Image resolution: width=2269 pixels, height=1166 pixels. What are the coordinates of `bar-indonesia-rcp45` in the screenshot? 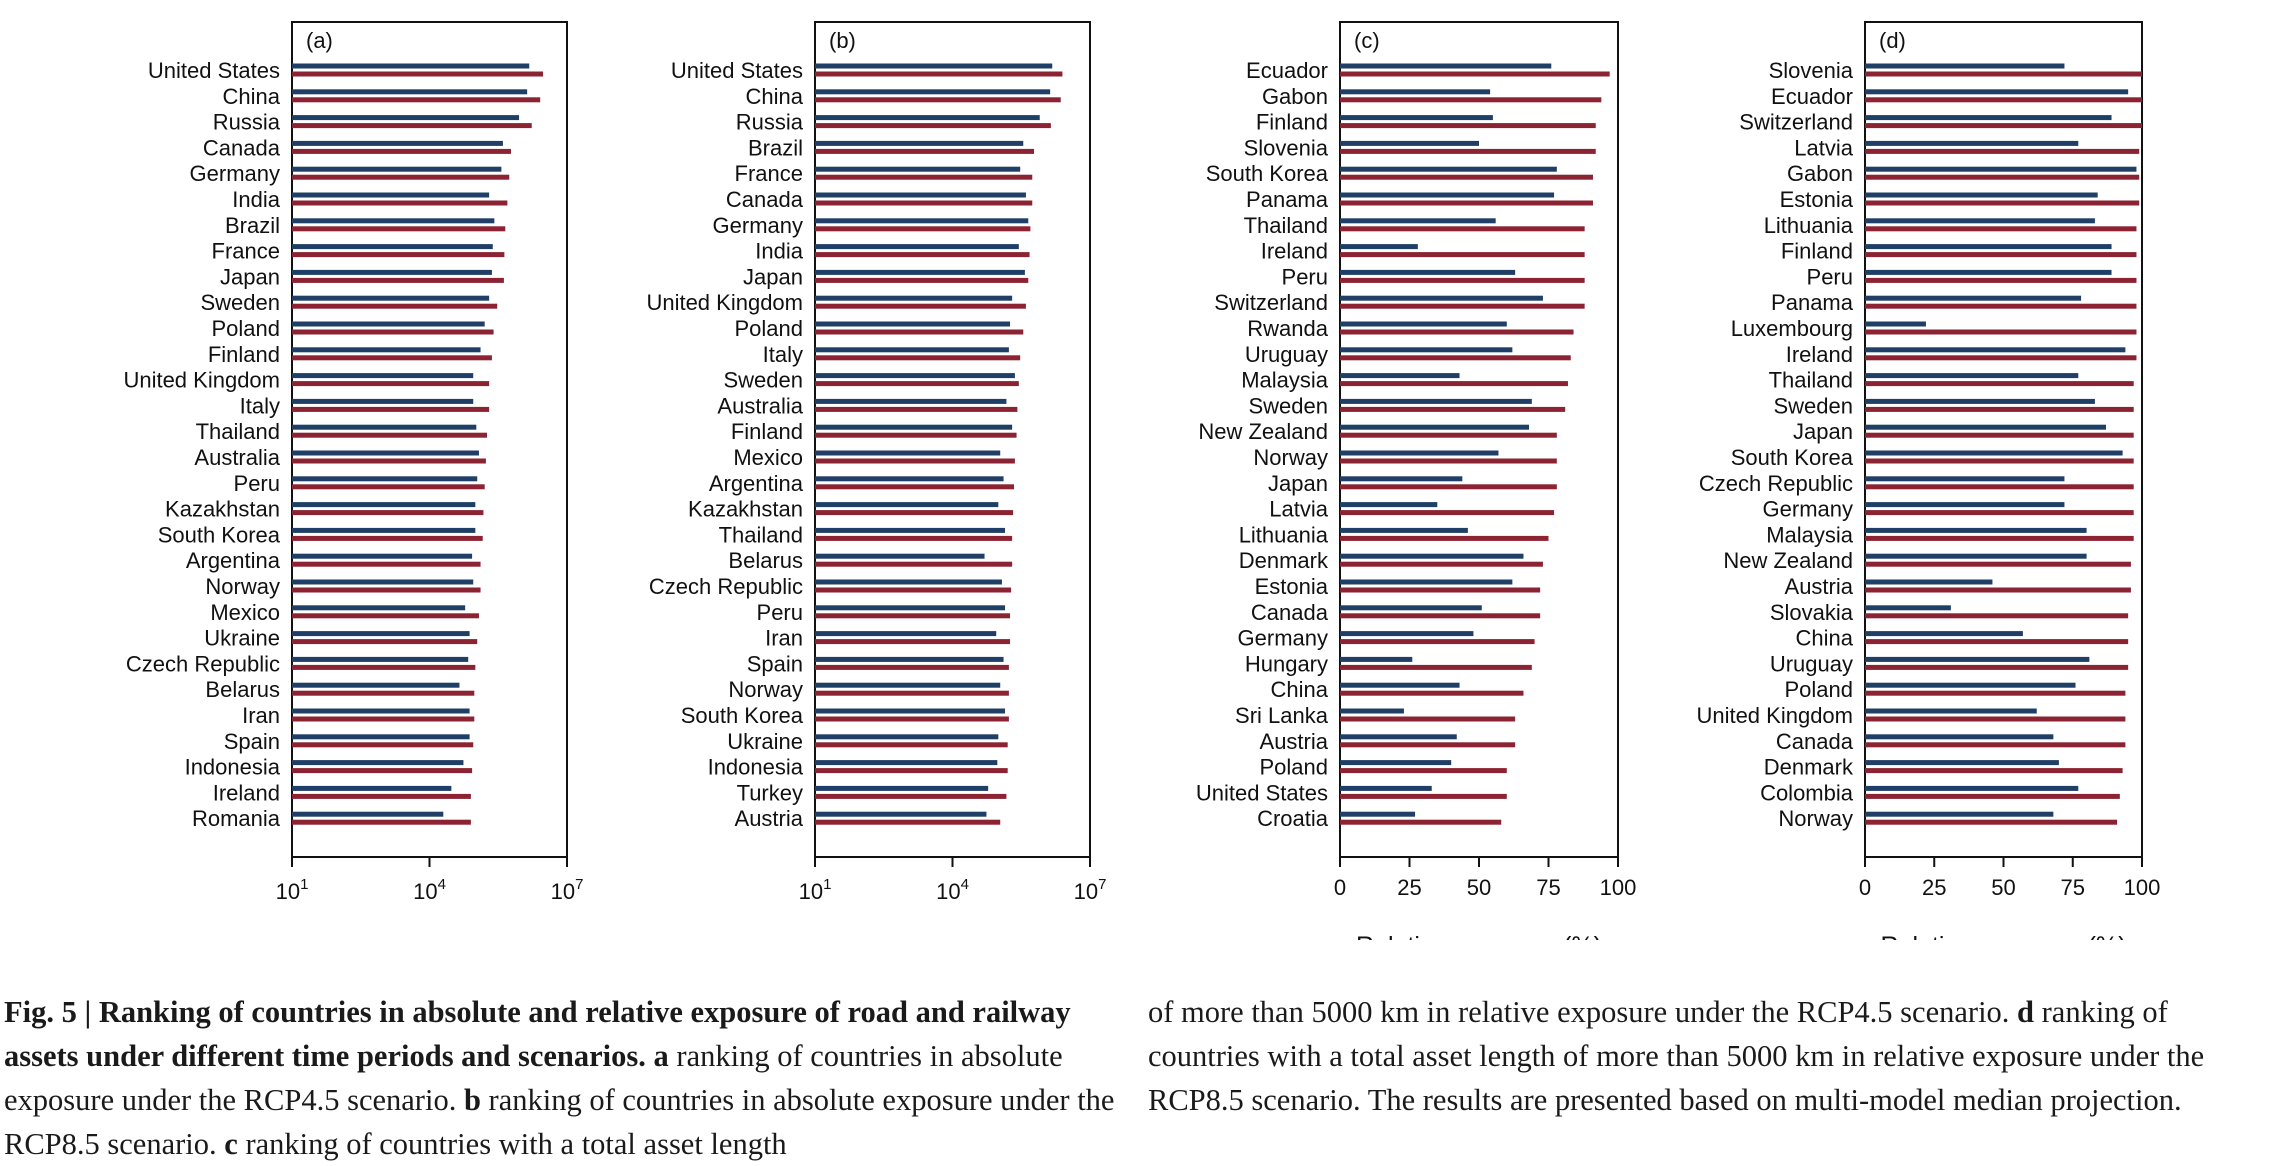 It's located at (378, 763).